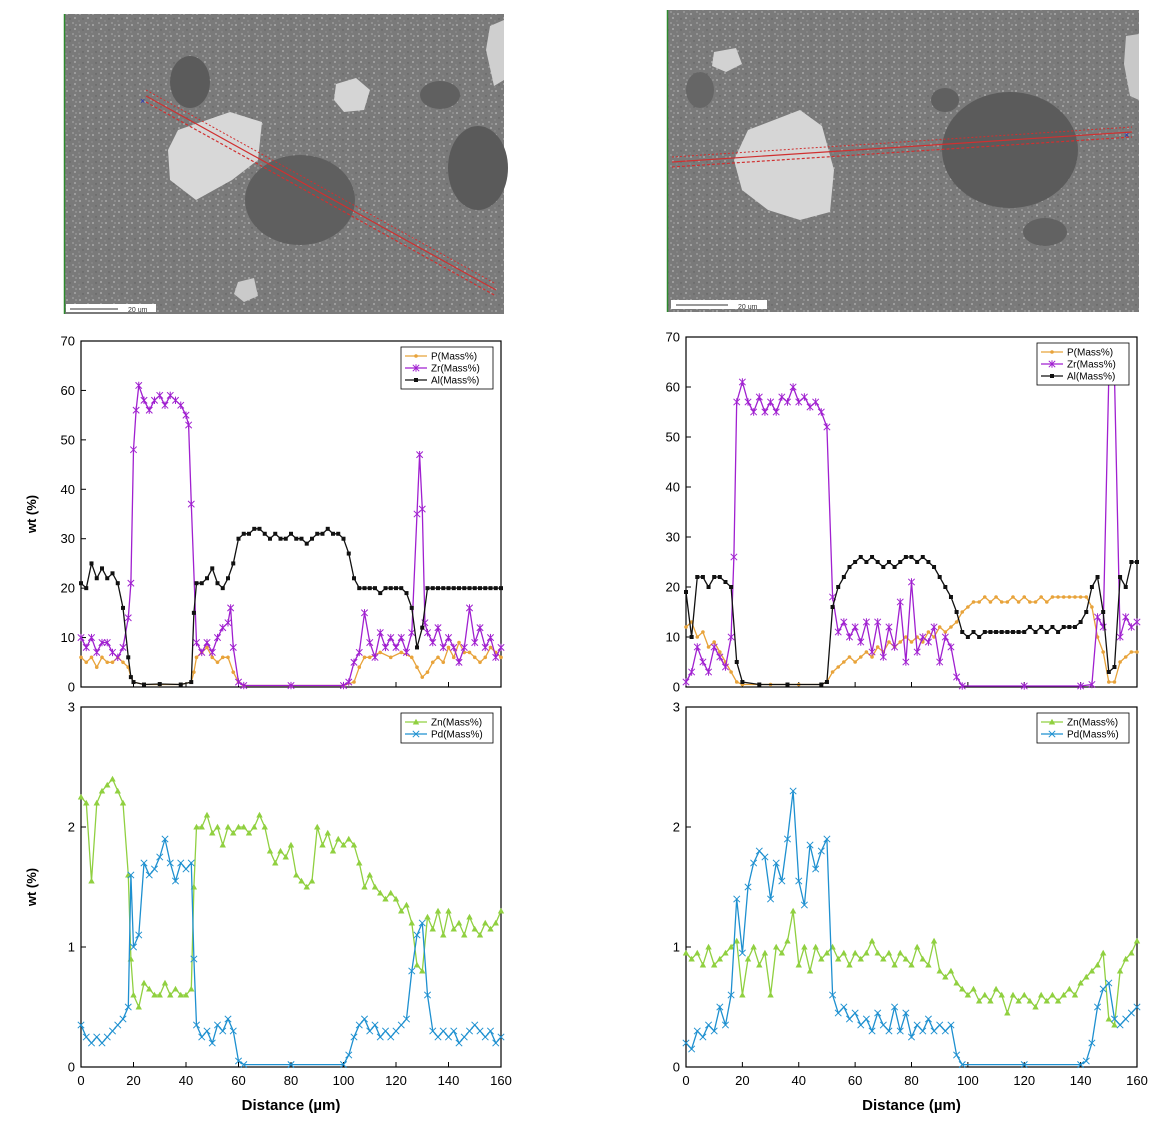 The image size is (1153, 1124). I want to click on y-tick-label: 3, so click(676, 707).